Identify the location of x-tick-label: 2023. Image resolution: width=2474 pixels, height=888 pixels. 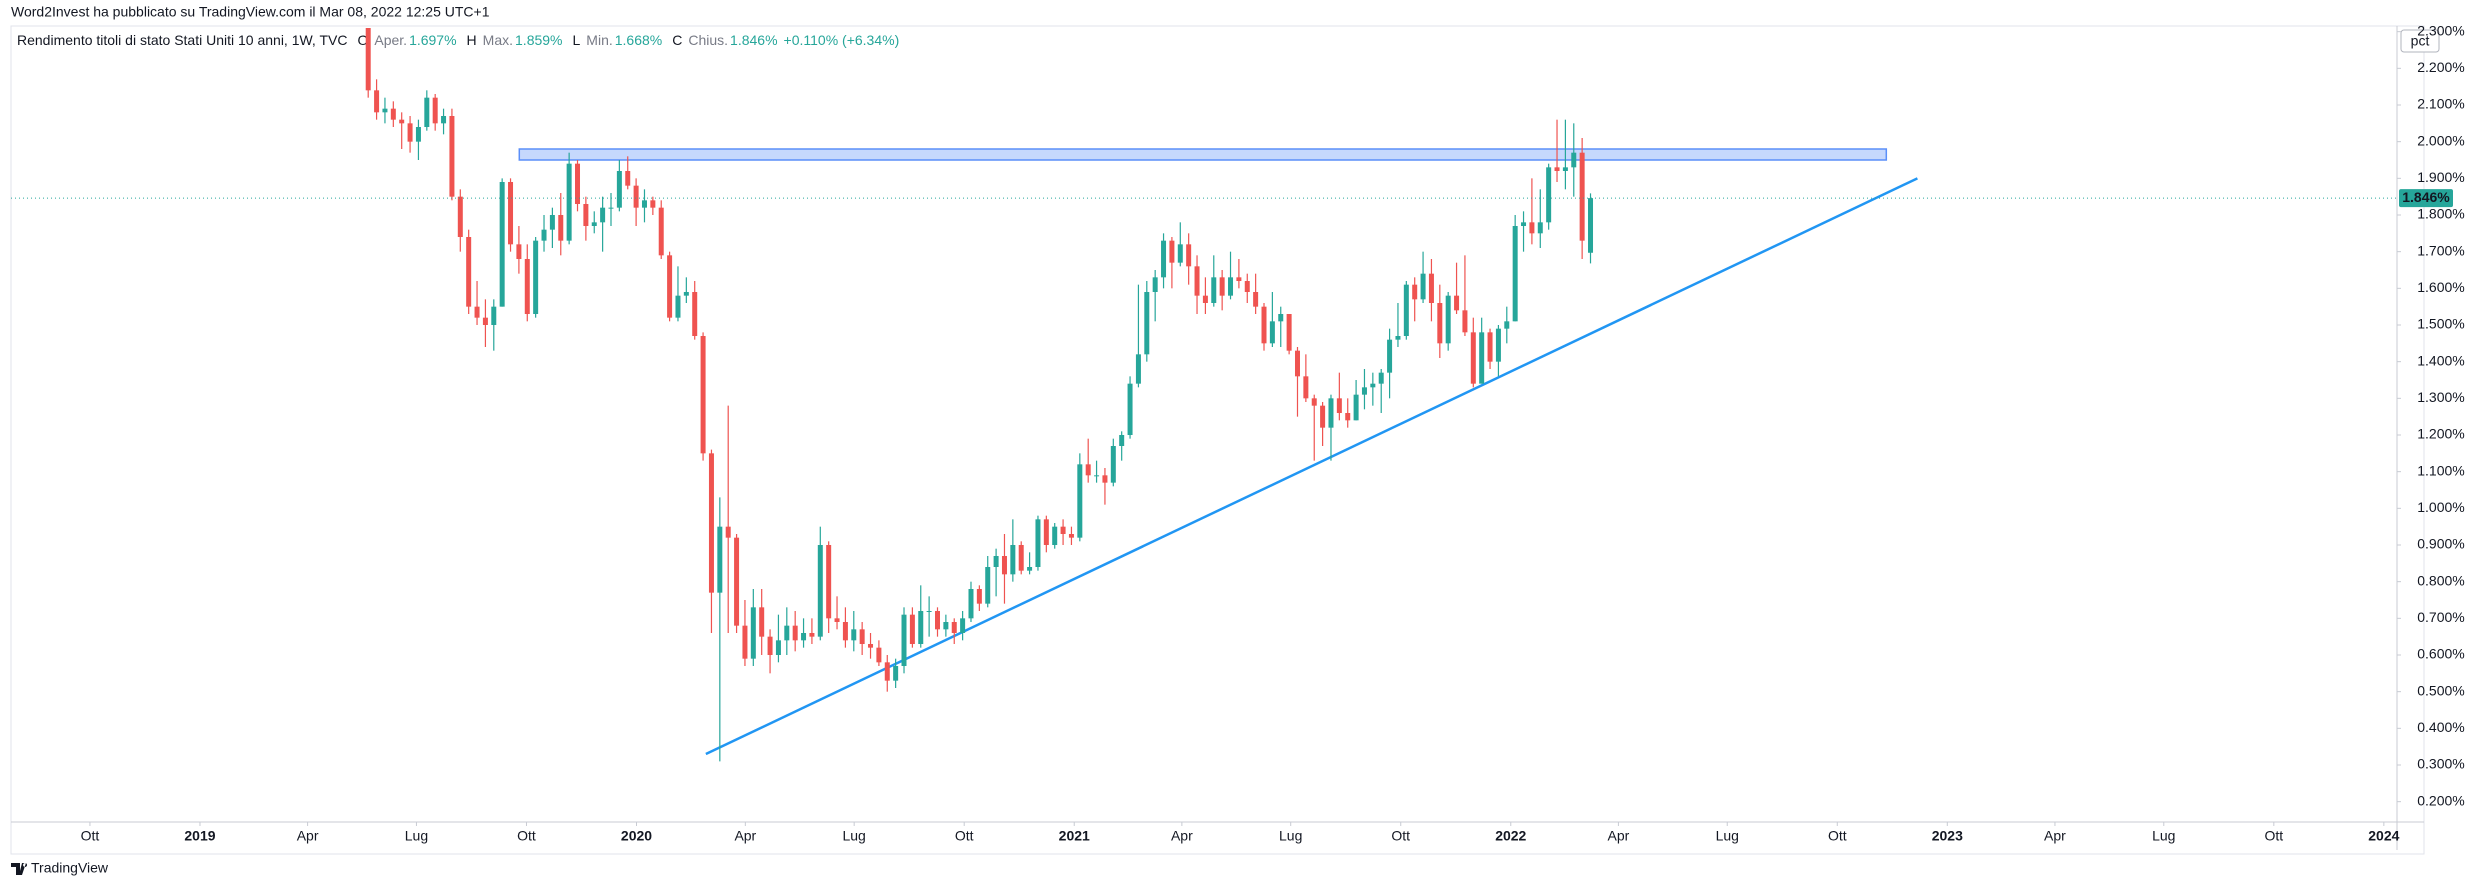
(1947, 836).